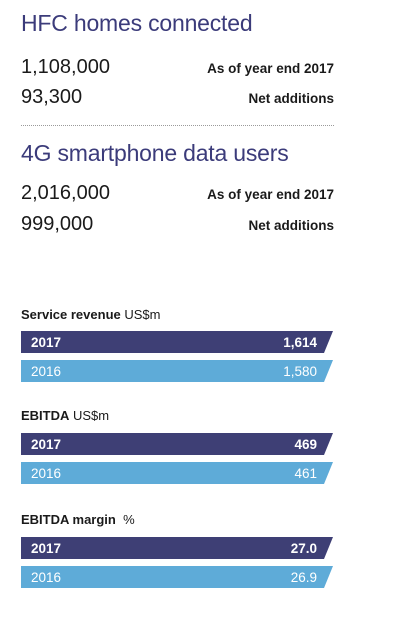 Image resolution: width=400 pixels, height=626 pixels. Describe the element at coordinates (303, 577) in the screenshot. I see `bar-value-label: 26.9` at that location.